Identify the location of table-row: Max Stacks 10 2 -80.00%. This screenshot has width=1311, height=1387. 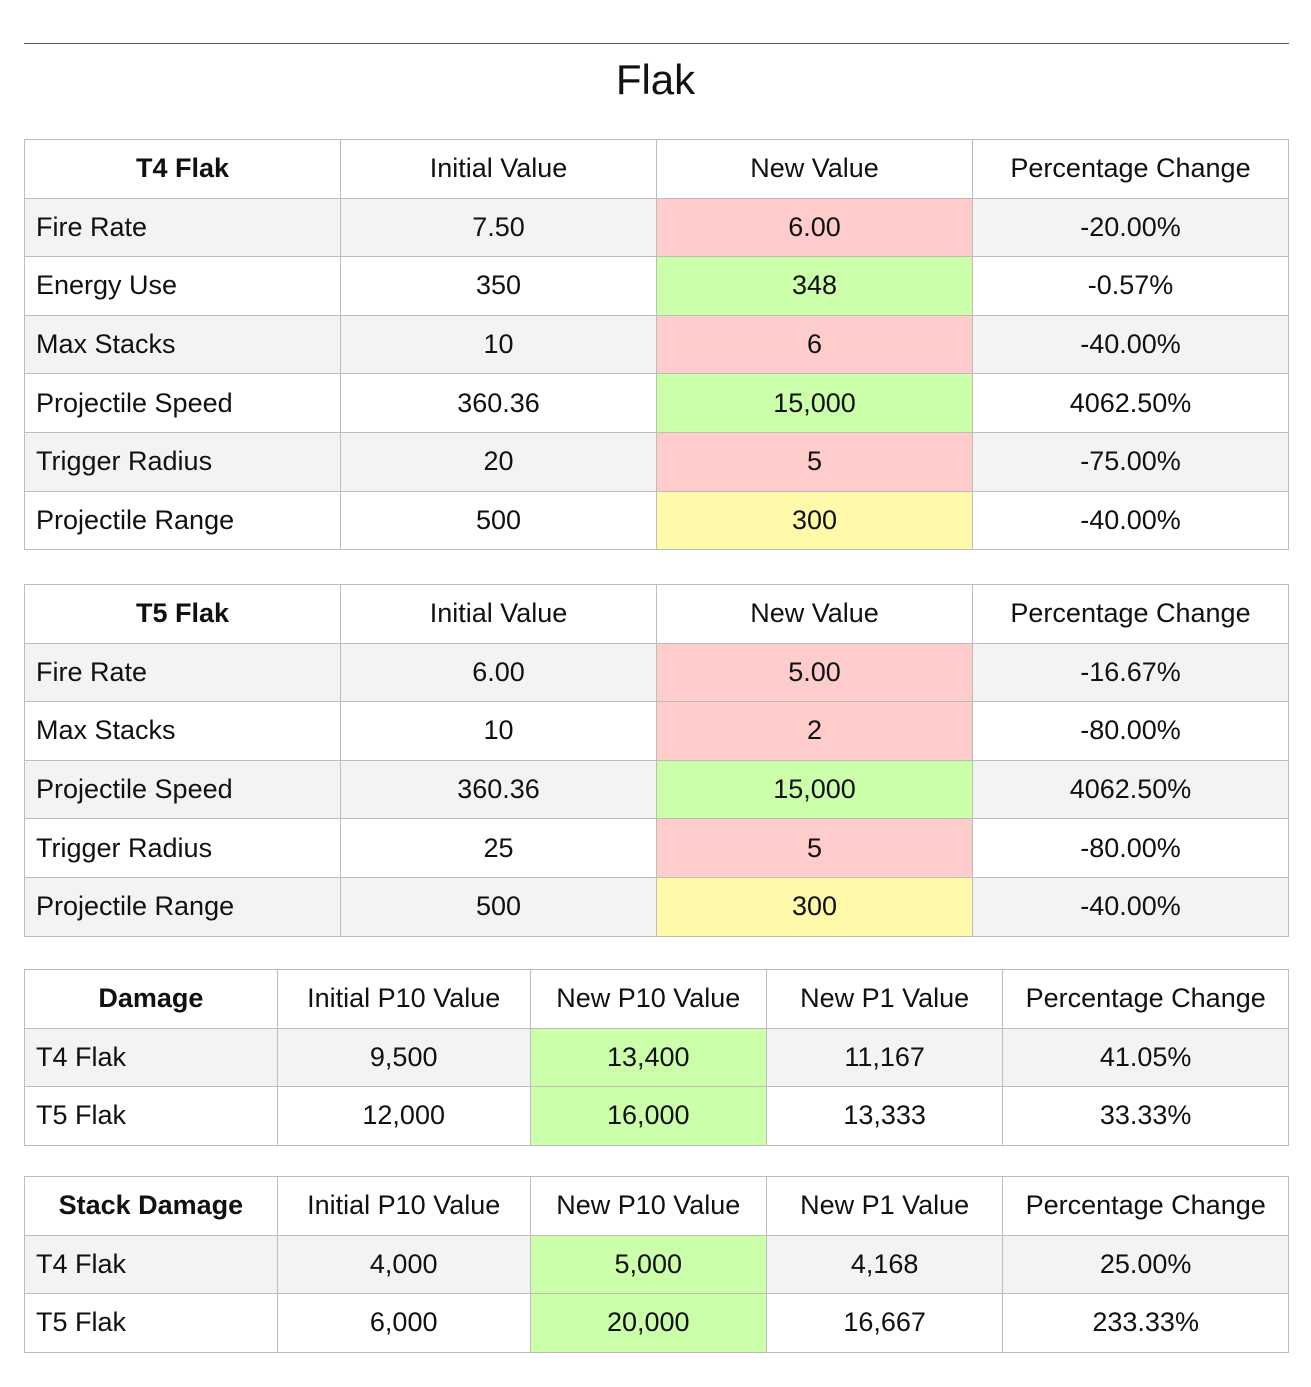
(656, 731).